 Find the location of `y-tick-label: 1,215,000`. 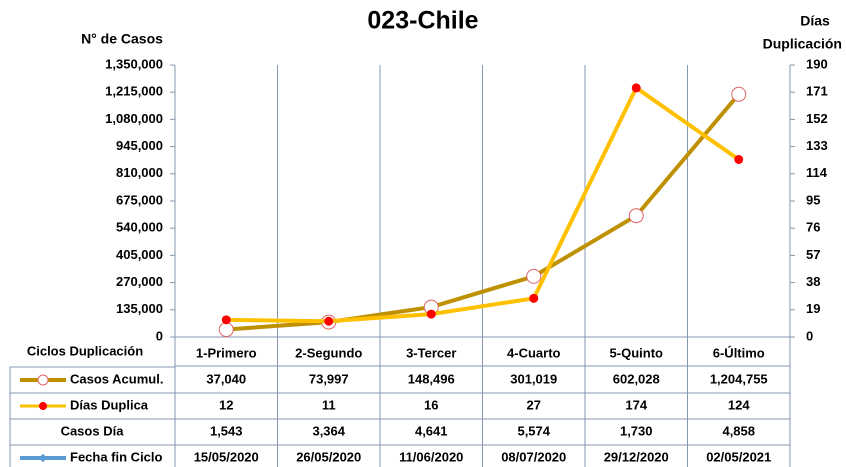

y-tick-label: 1,215,000 is located at coordinates (134, 91).